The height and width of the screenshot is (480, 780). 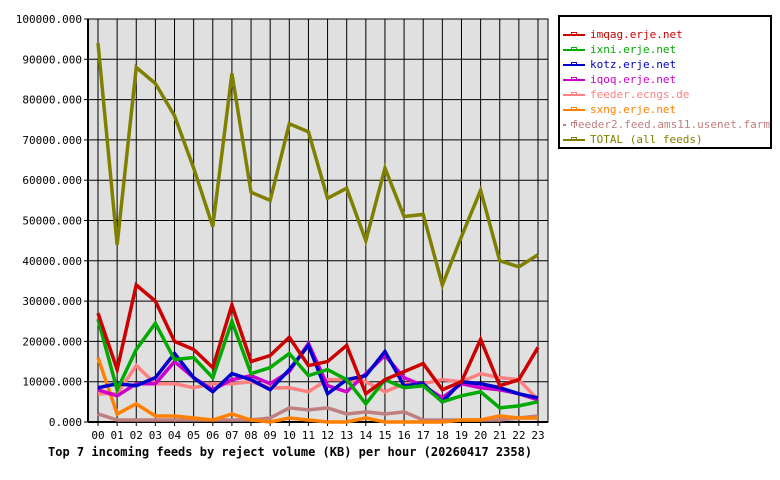 I want to click on x-tick-label: 03, so click(x=155, y=435).